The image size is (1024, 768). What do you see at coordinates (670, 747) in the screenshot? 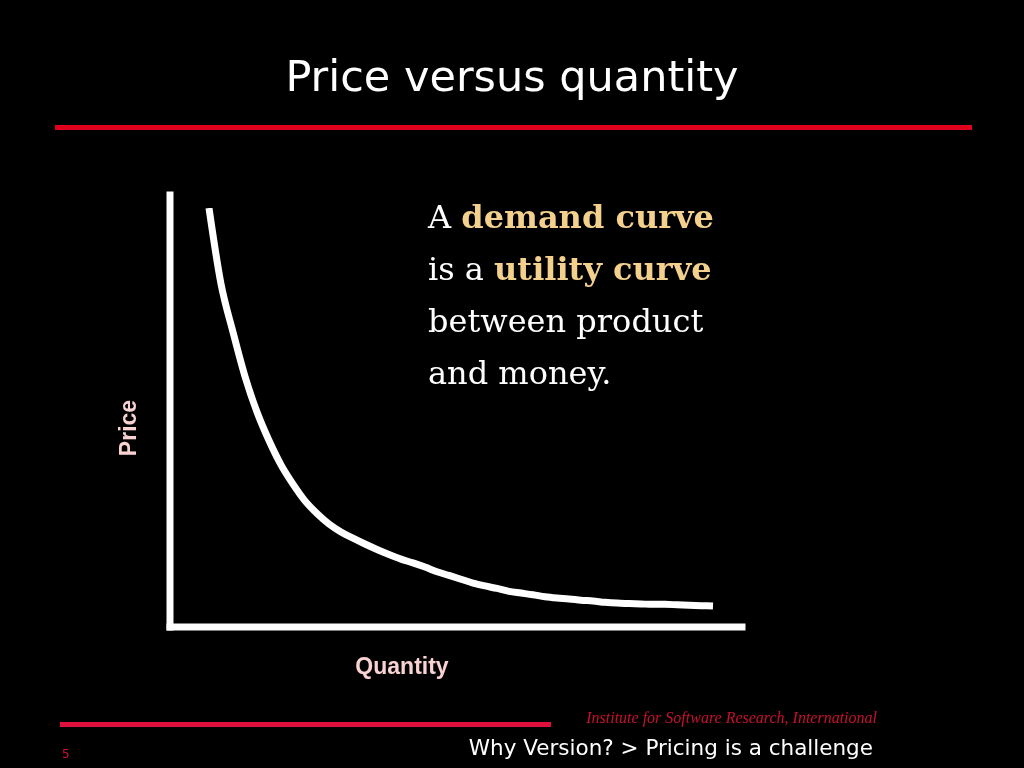
I see `text: Why Version? > Pricing is a challenge` at bounding box center [670, 747].